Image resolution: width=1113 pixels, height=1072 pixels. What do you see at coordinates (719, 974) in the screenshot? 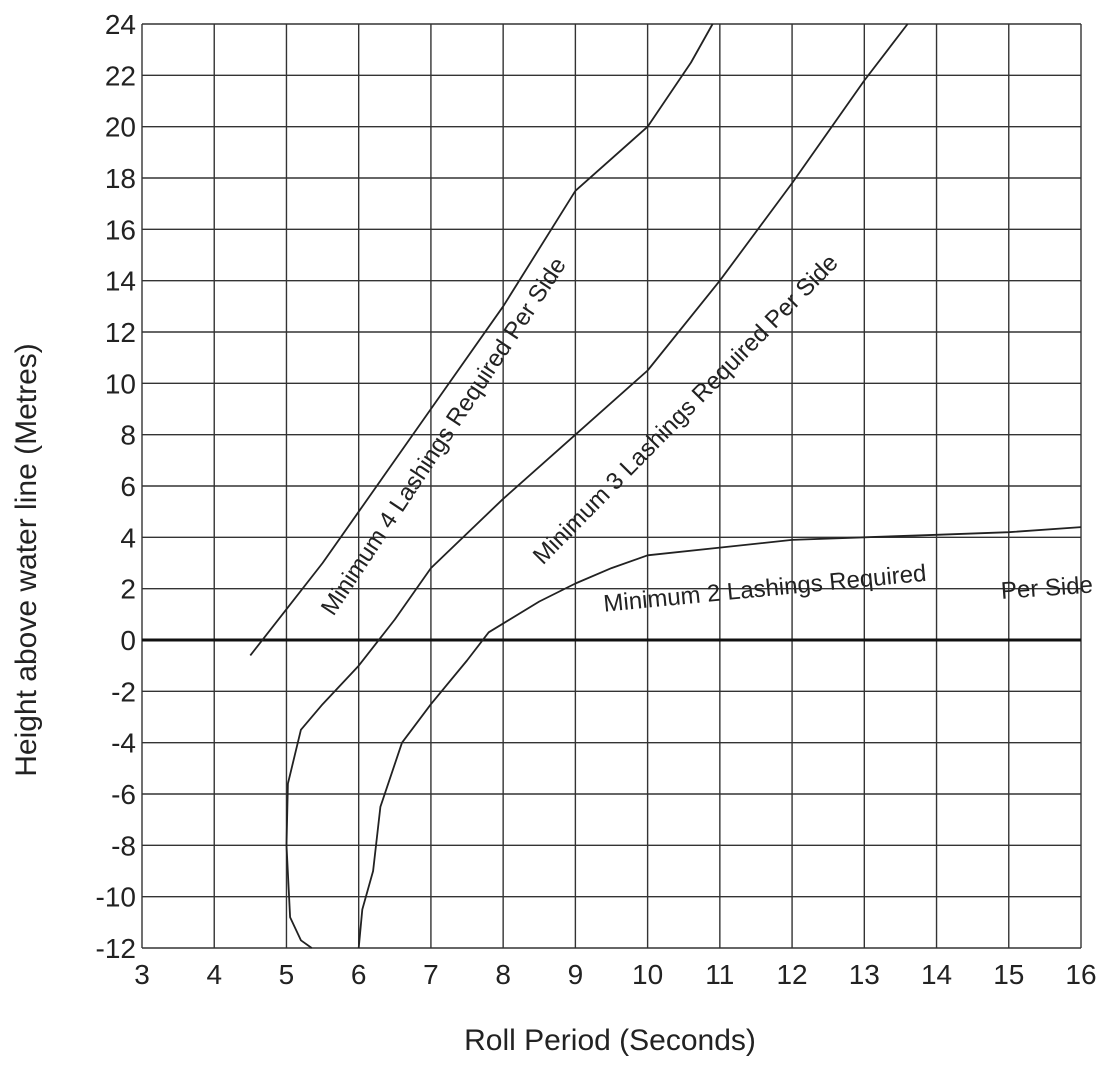
I see `x-tick-label: 11` at bounding box center [719, 974].